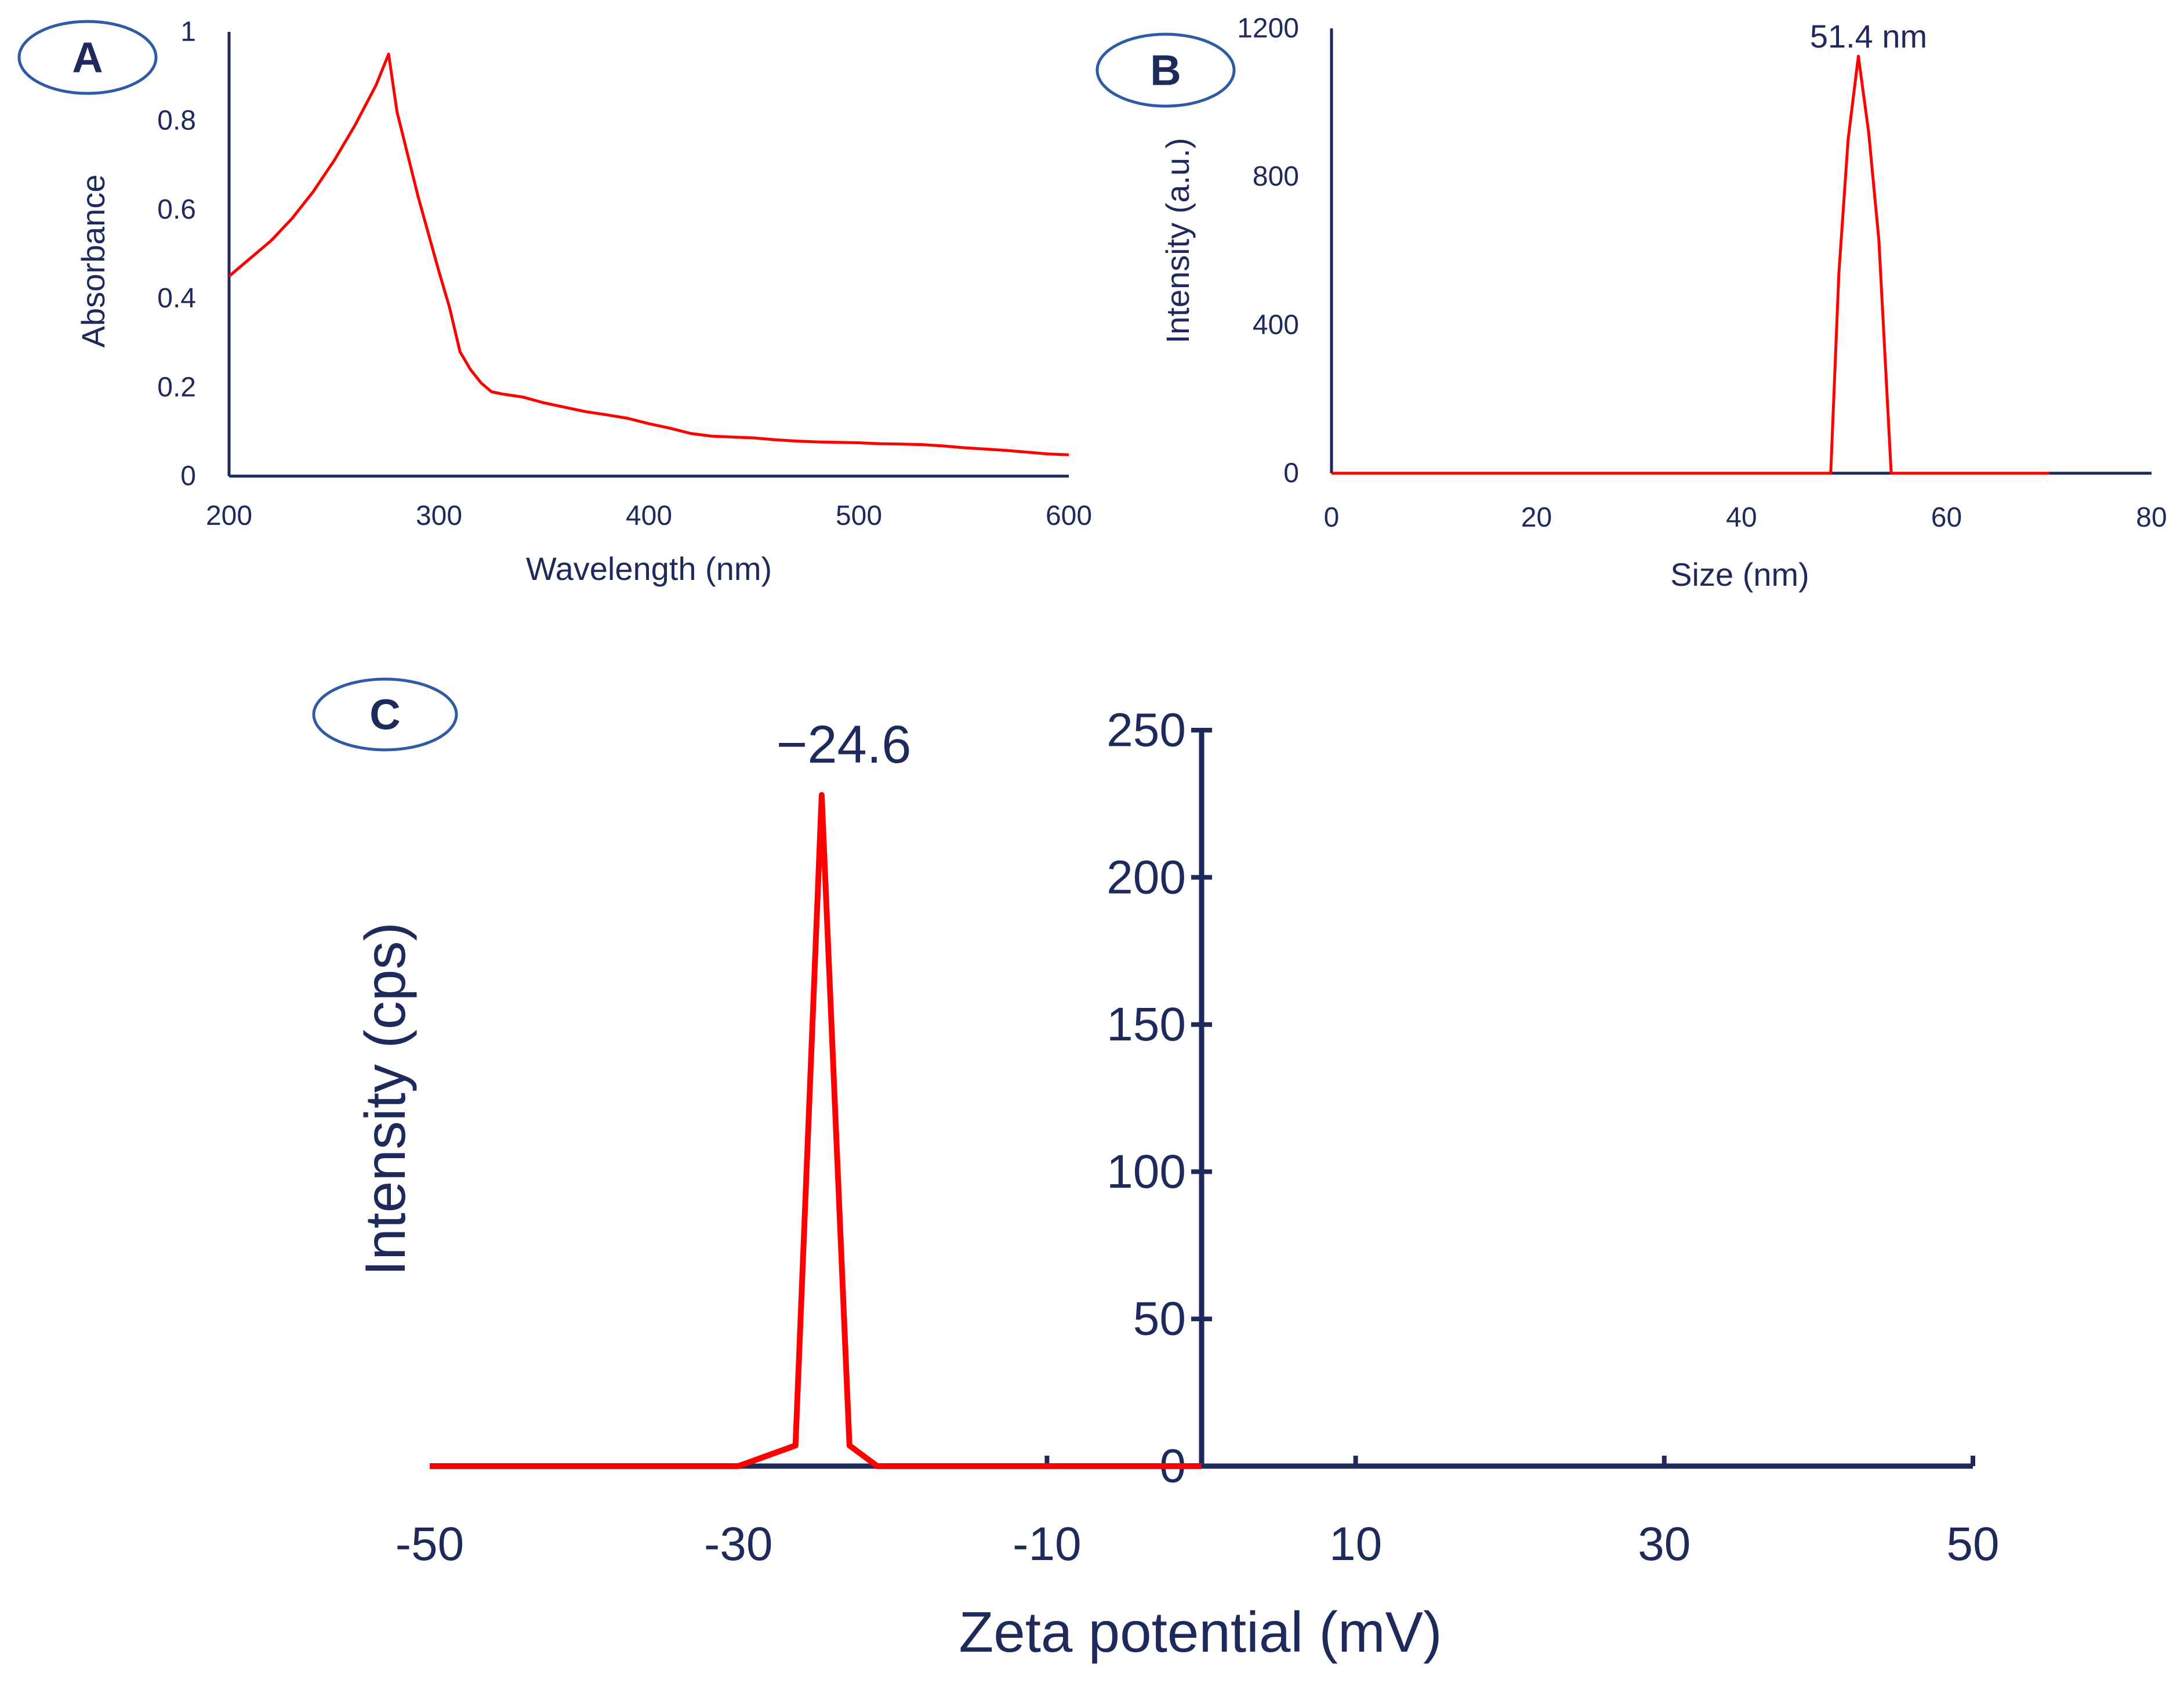  Describe the element at coordinates (176, 387) in the screenshot. I see `panel-a-y-tick-label: 0.2` at that location.